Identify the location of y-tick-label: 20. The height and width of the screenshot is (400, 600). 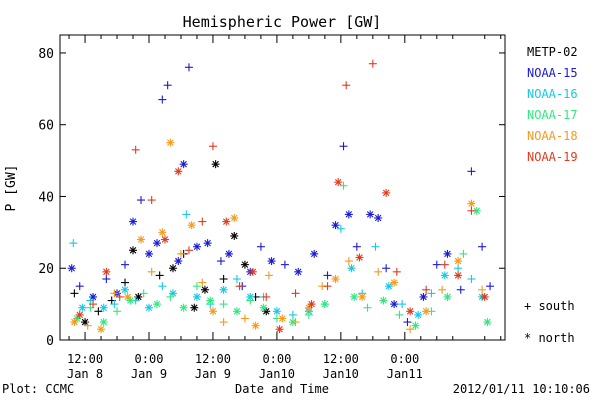
(46, 269).